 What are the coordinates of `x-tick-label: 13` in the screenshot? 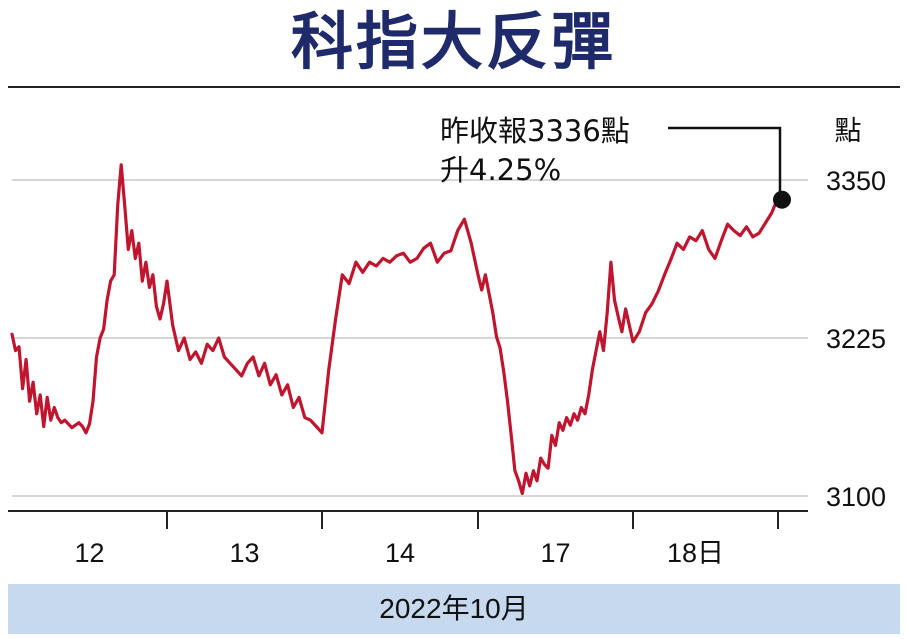 It's located at (244, 553).